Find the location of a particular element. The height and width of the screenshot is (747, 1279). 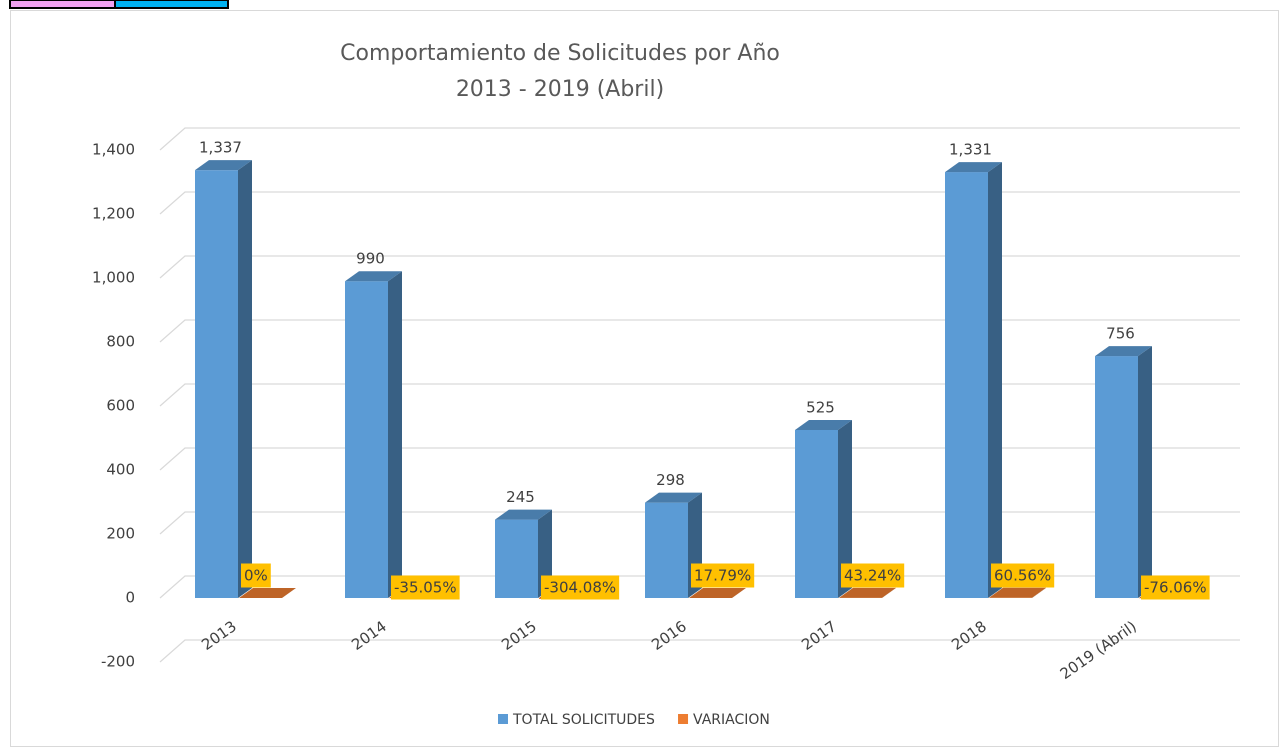

y-tick-label: 0 is located at coordinates (130, 598).